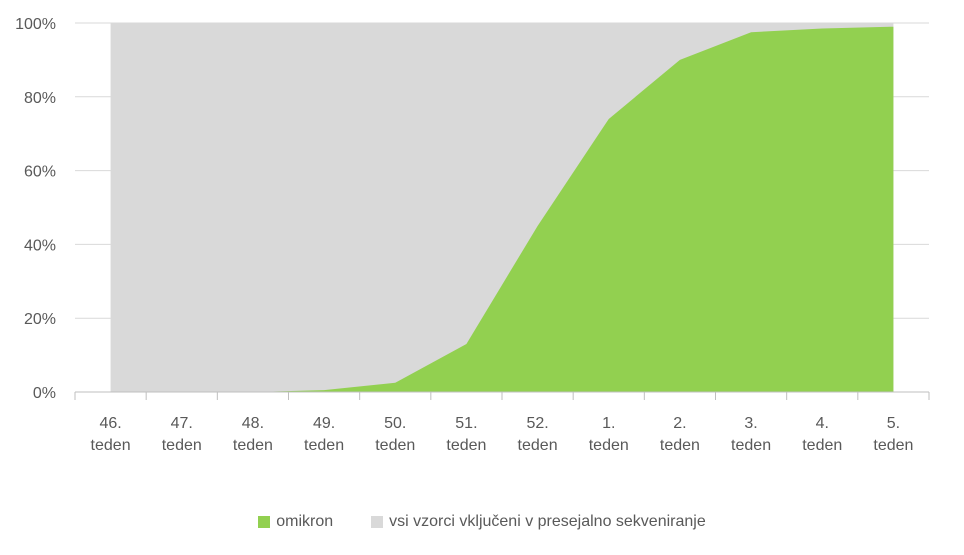 The height and width of the screenshot is (555, 964). What do you see at coordinates (35, 209) in the screenshot?
I see `y-axis-ticks: 0% 20% 40% 60% 80% 100%` at bounding box center [35, 209].